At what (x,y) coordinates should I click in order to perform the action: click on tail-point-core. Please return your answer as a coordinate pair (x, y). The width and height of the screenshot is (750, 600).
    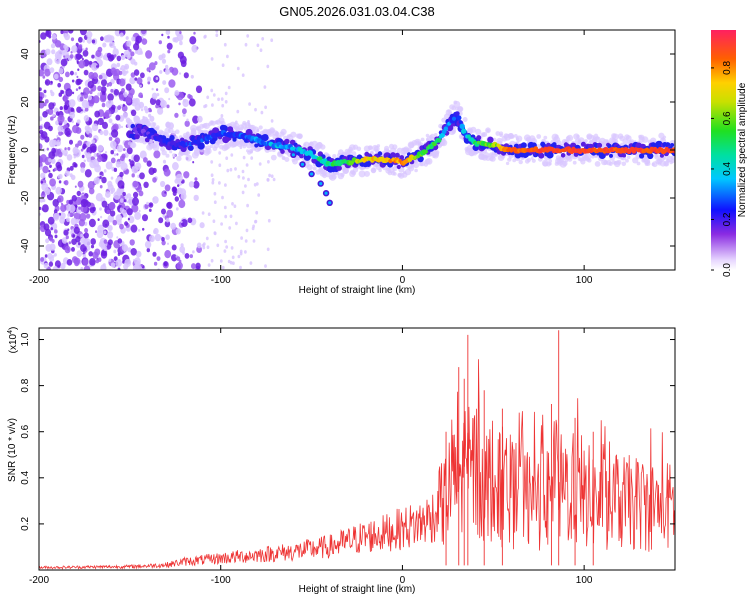
    Looking at the image, I should click on (293, 155).